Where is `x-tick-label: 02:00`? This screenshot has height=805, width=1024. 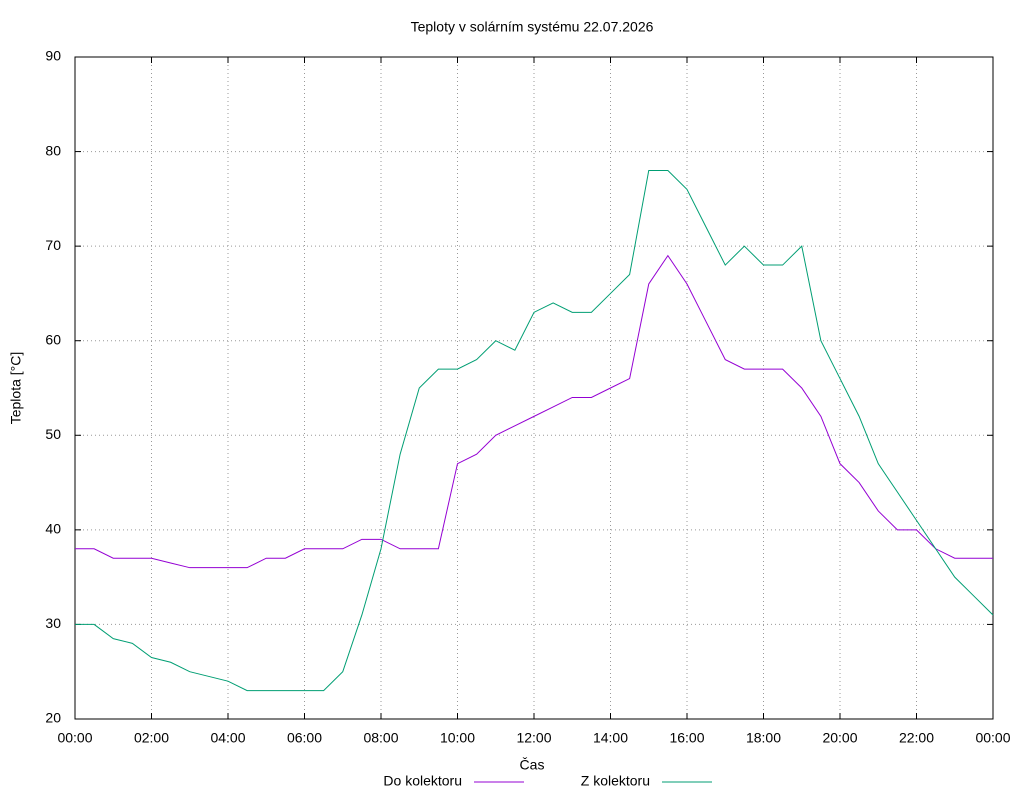
x-tick-label: 02:00 is located at coordinates (151, 738).